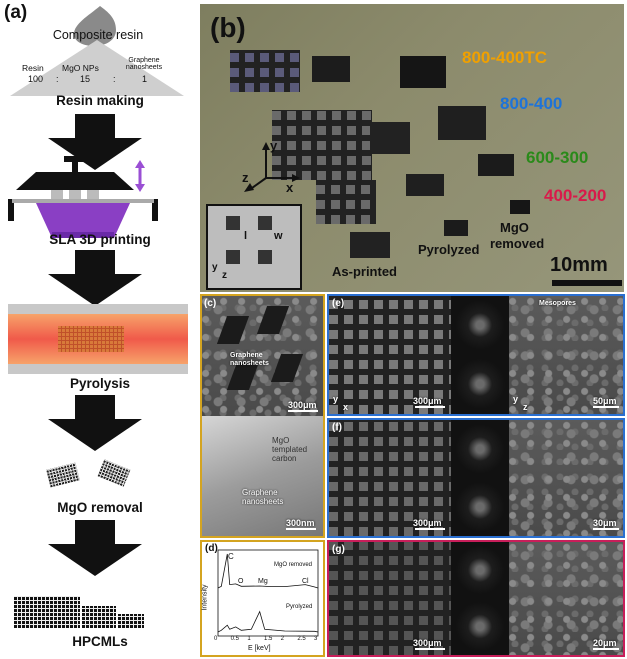  Describe the element at coordinates (99, 617) in the screenshot. I see `hpcml-block-medium` at that location.